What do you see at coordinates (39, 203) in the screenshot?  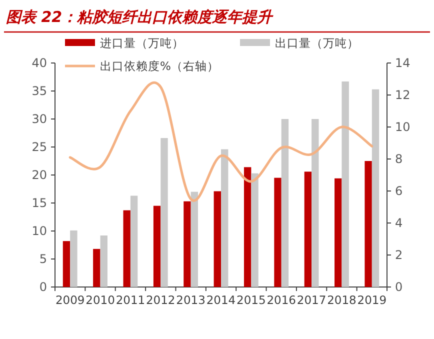 I see `y-tick-label: 15` at bounding box center [39, 203].